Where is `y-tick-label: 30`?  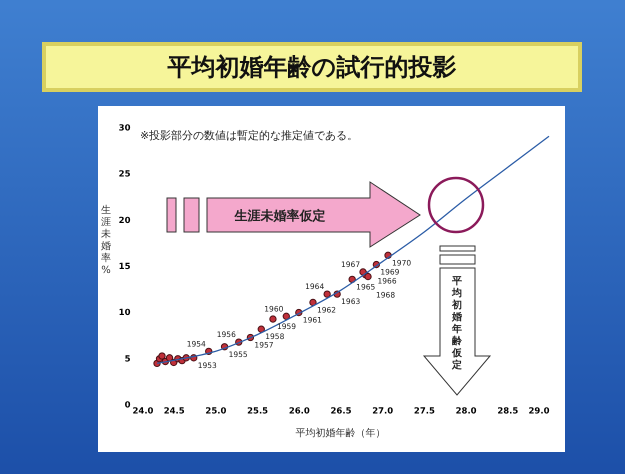
y-tick-label: 30 is located at coordinates (124, 129).